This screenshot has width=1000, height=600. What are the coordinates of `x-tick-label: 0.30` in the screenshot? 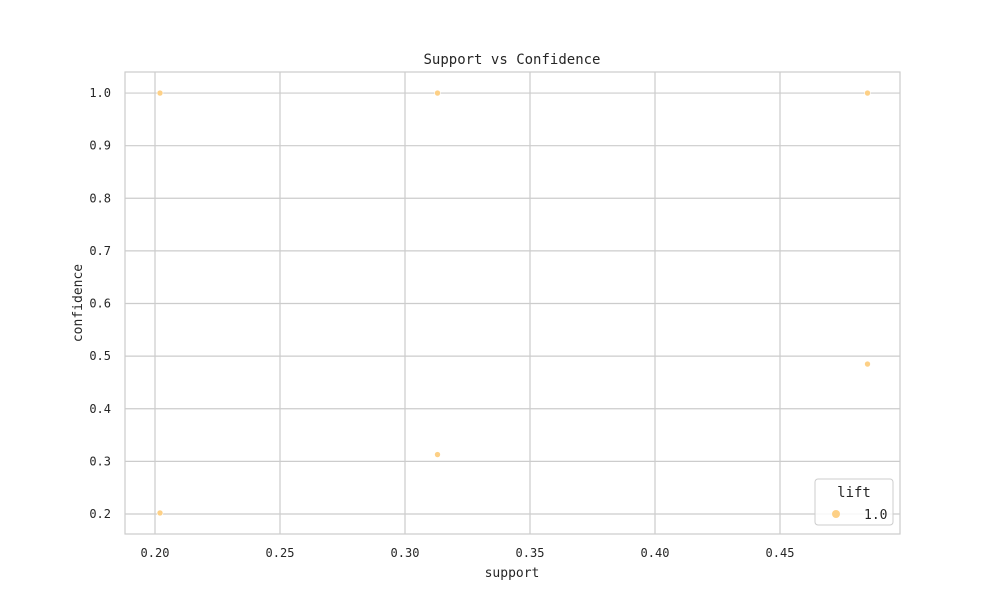 It's located at (405, 553).